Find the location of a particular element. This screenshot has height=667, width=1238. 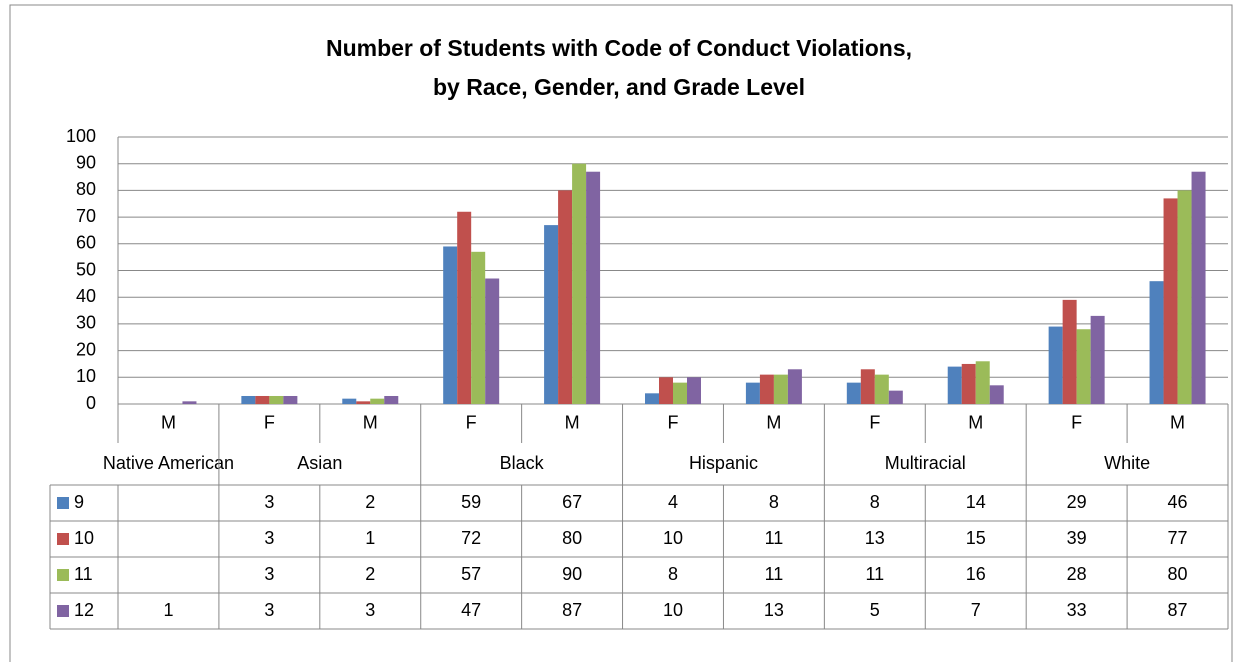

table-value: 77 is located at coordinates (1178, 538).